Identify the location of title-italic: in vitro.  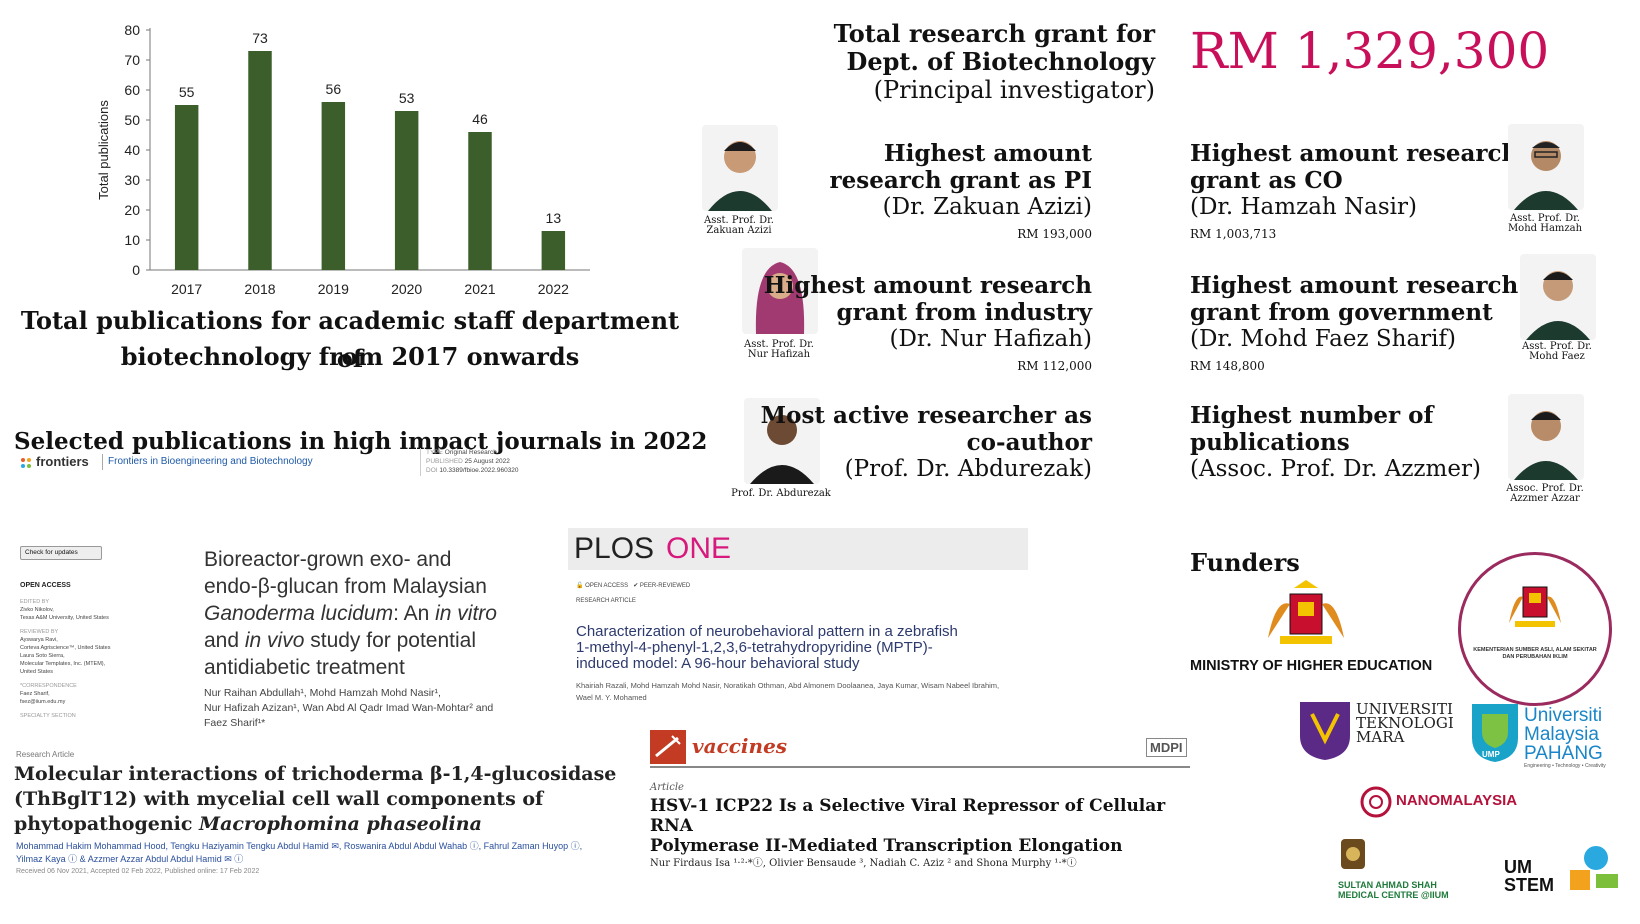
(466, 613).